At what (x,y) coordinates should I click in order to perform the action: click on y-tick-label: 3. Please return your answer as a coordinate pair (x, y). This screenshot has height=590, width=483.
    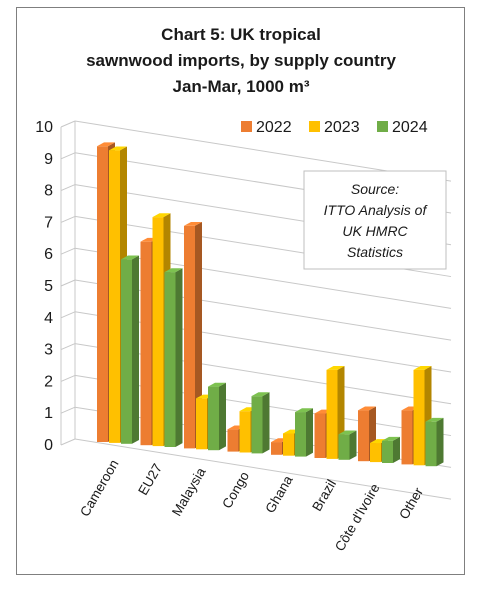
    Looking at the image, I should click on (48, 350).